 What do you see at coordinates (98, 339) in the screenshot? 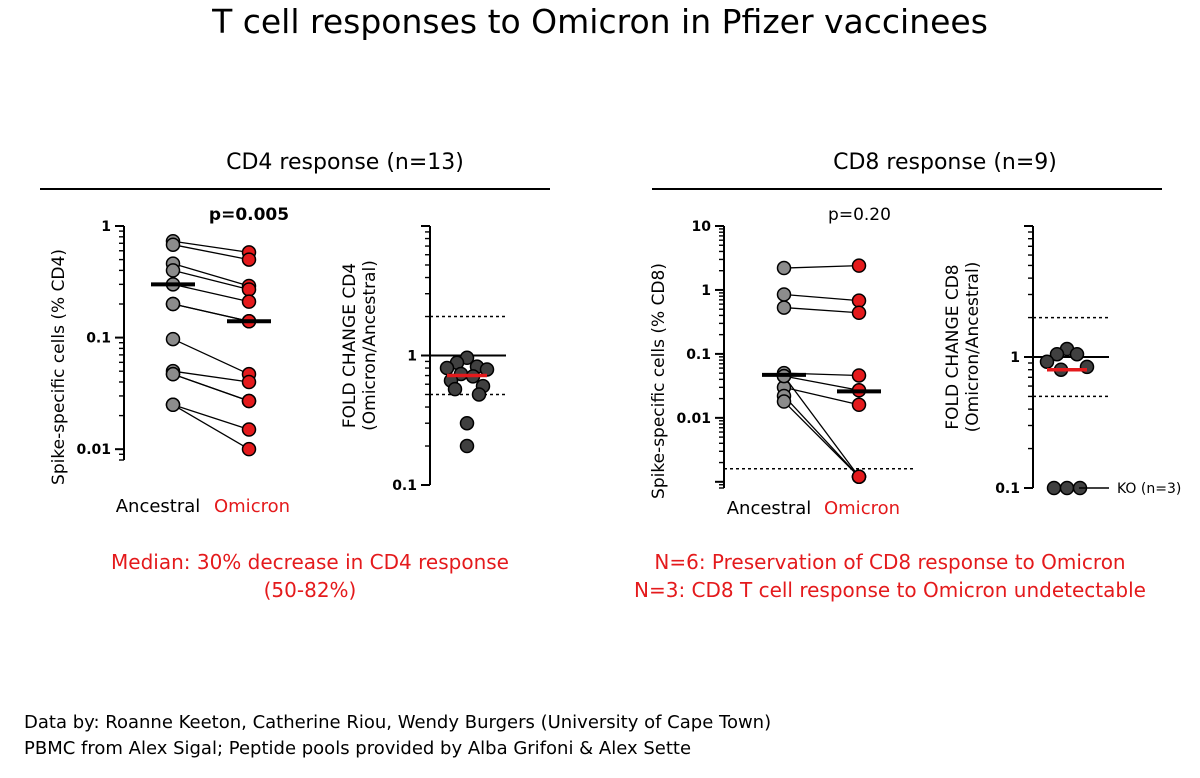
I see `cd4-tick-label: 0.1` at bounding box center [98, 339].